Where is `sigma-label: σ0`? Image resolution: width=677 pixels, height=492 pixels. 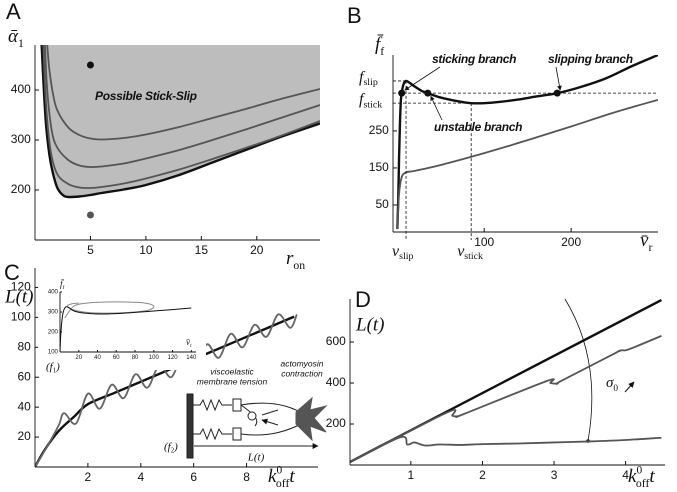
sigma-label: σ0 is located at coordinates (612, 384).